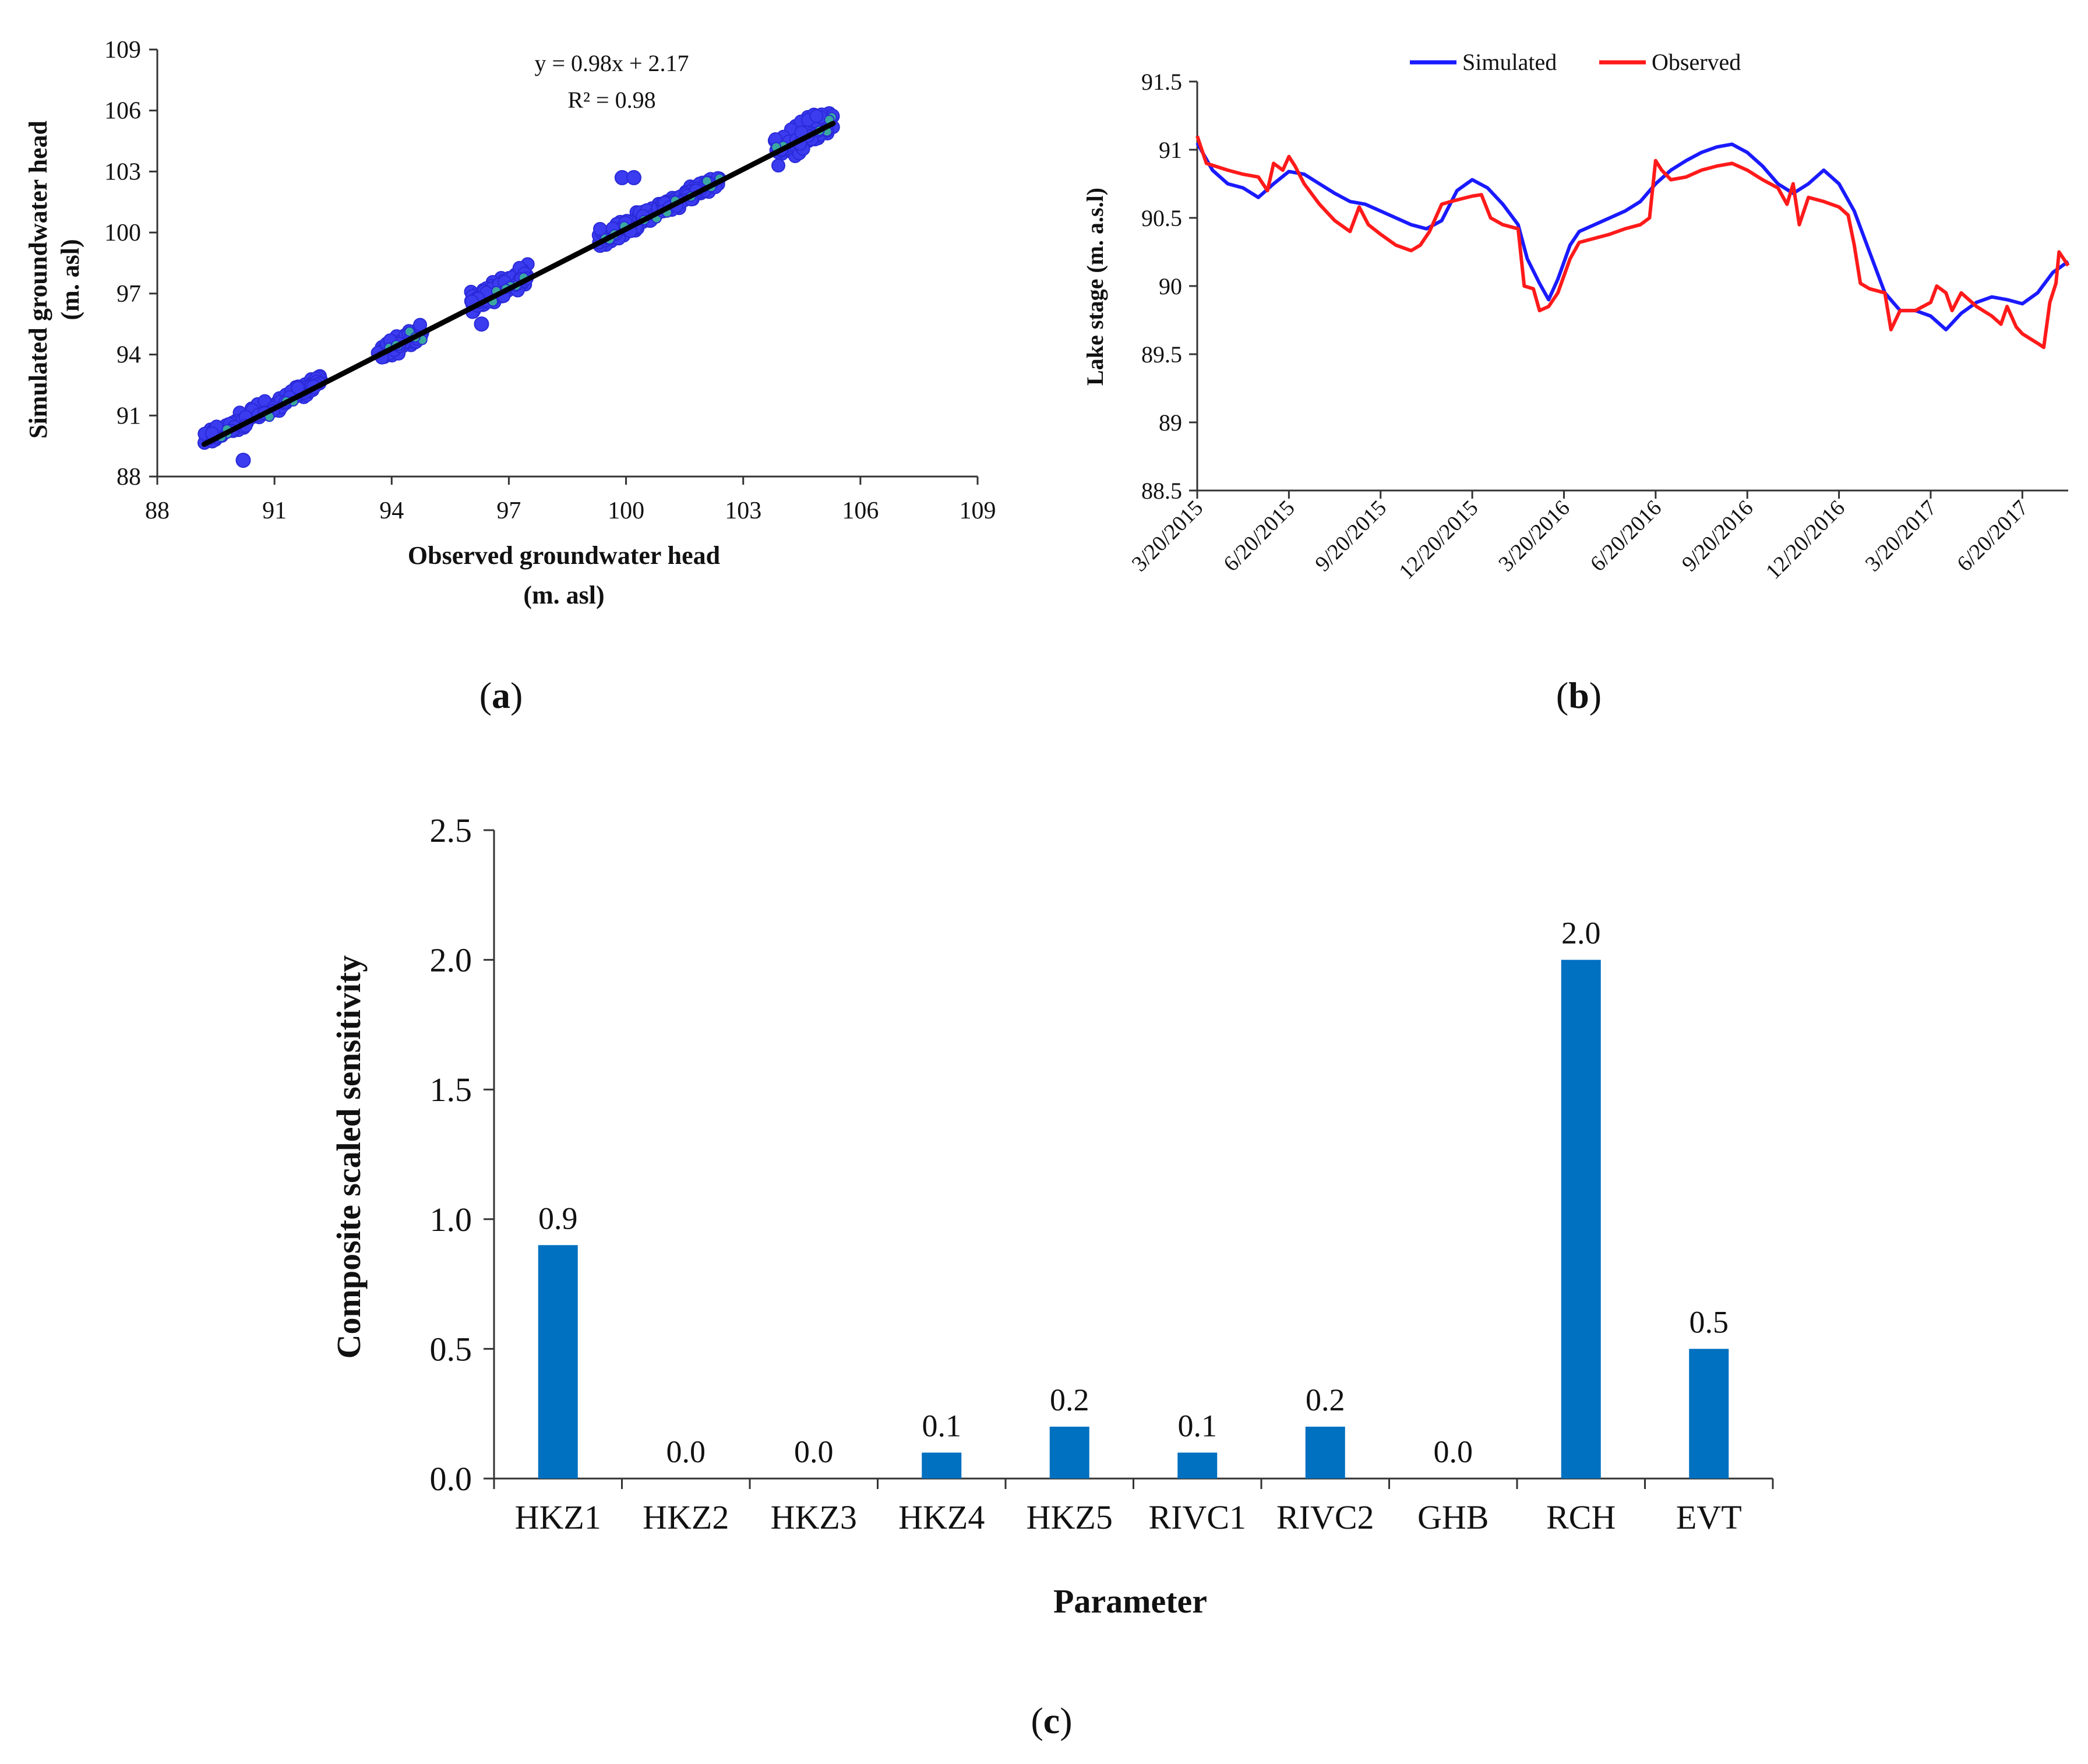  I want to click on c-bar-hkz5, so click(1069, 1452).